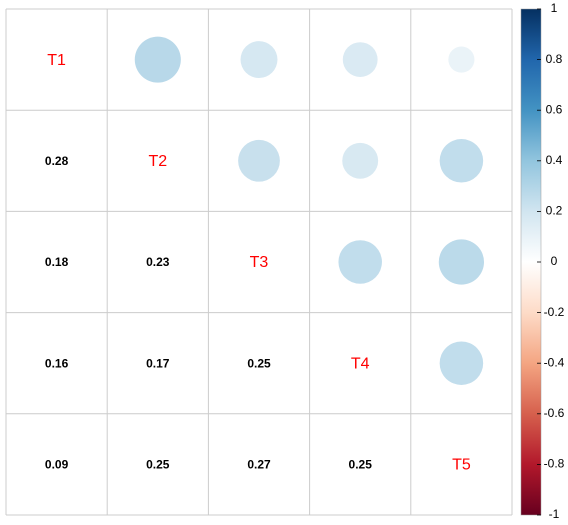  What do you see at coordinates (554, 59) in the screenshot?
I see `colorbar-tick-label: 0.8` at bounding box center [554, 59].